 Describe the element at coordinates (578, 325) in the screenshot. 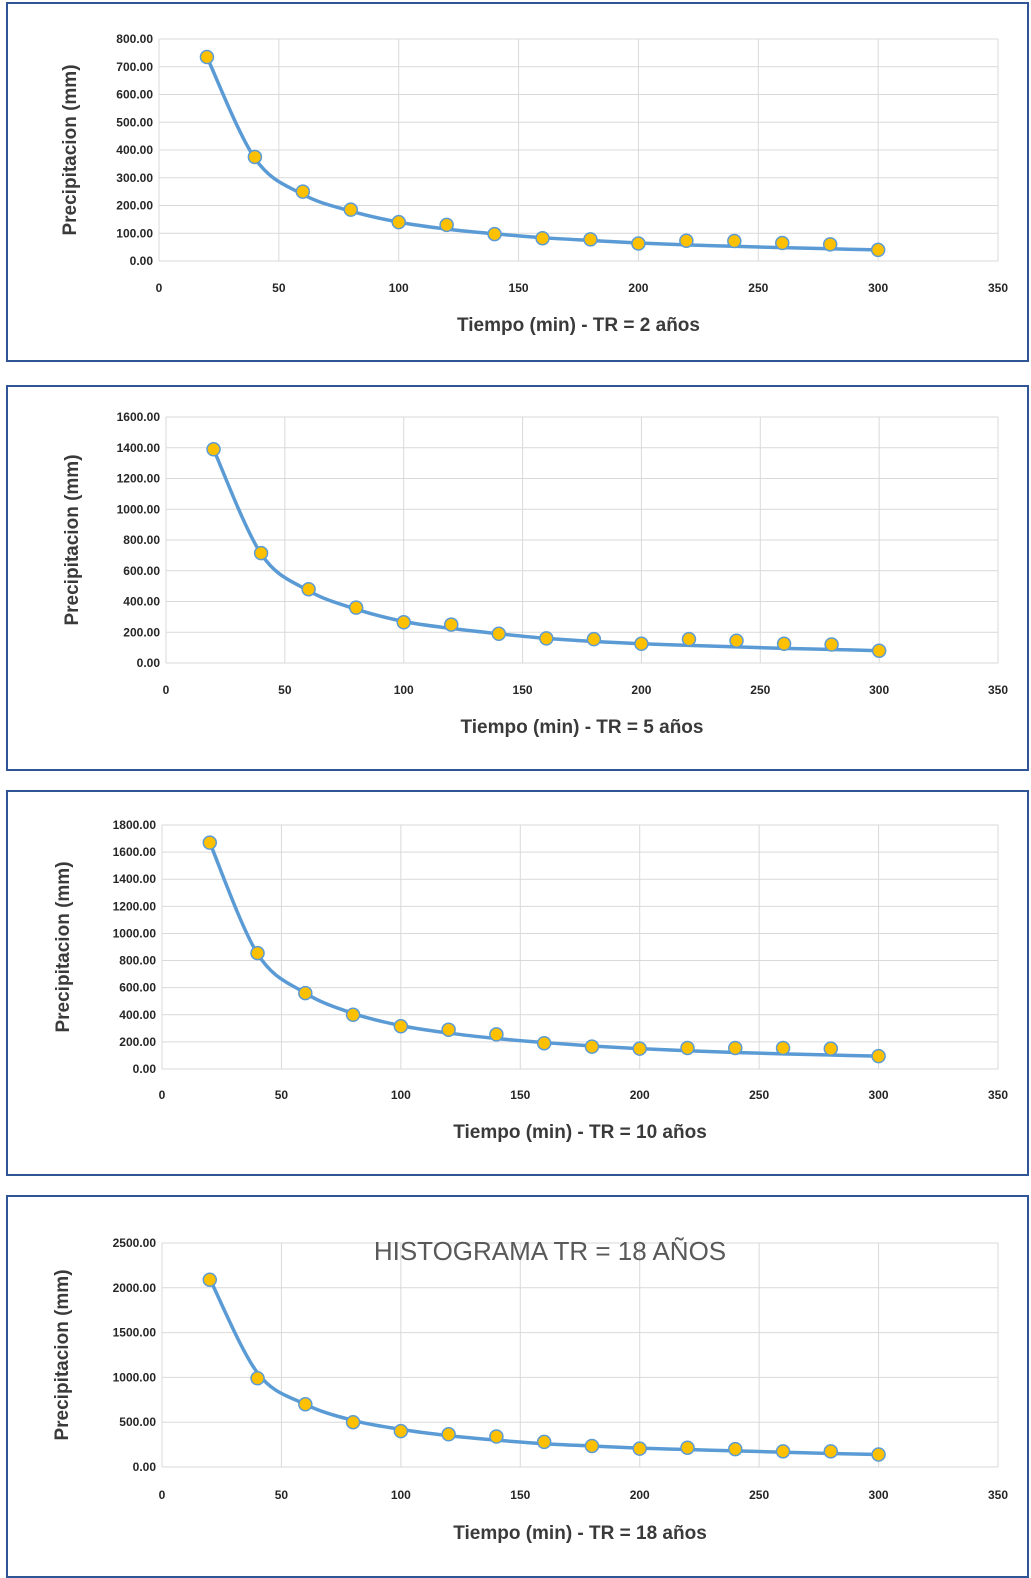

I see `x-axis-title: Tiempo (min) - TR = 2 años` at that location.